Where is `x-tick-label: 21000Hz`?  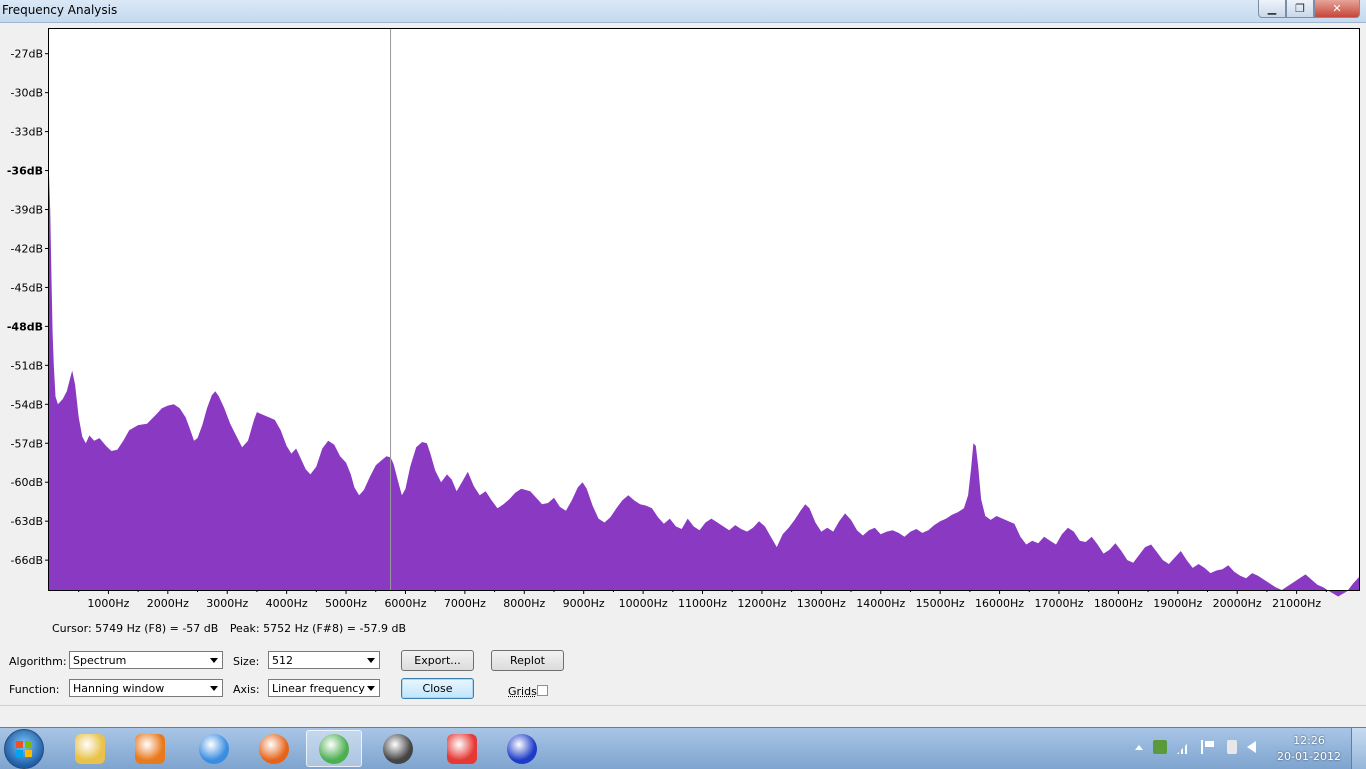 x-tick-label: 21000Hz is located at coordinates (1296, 603).